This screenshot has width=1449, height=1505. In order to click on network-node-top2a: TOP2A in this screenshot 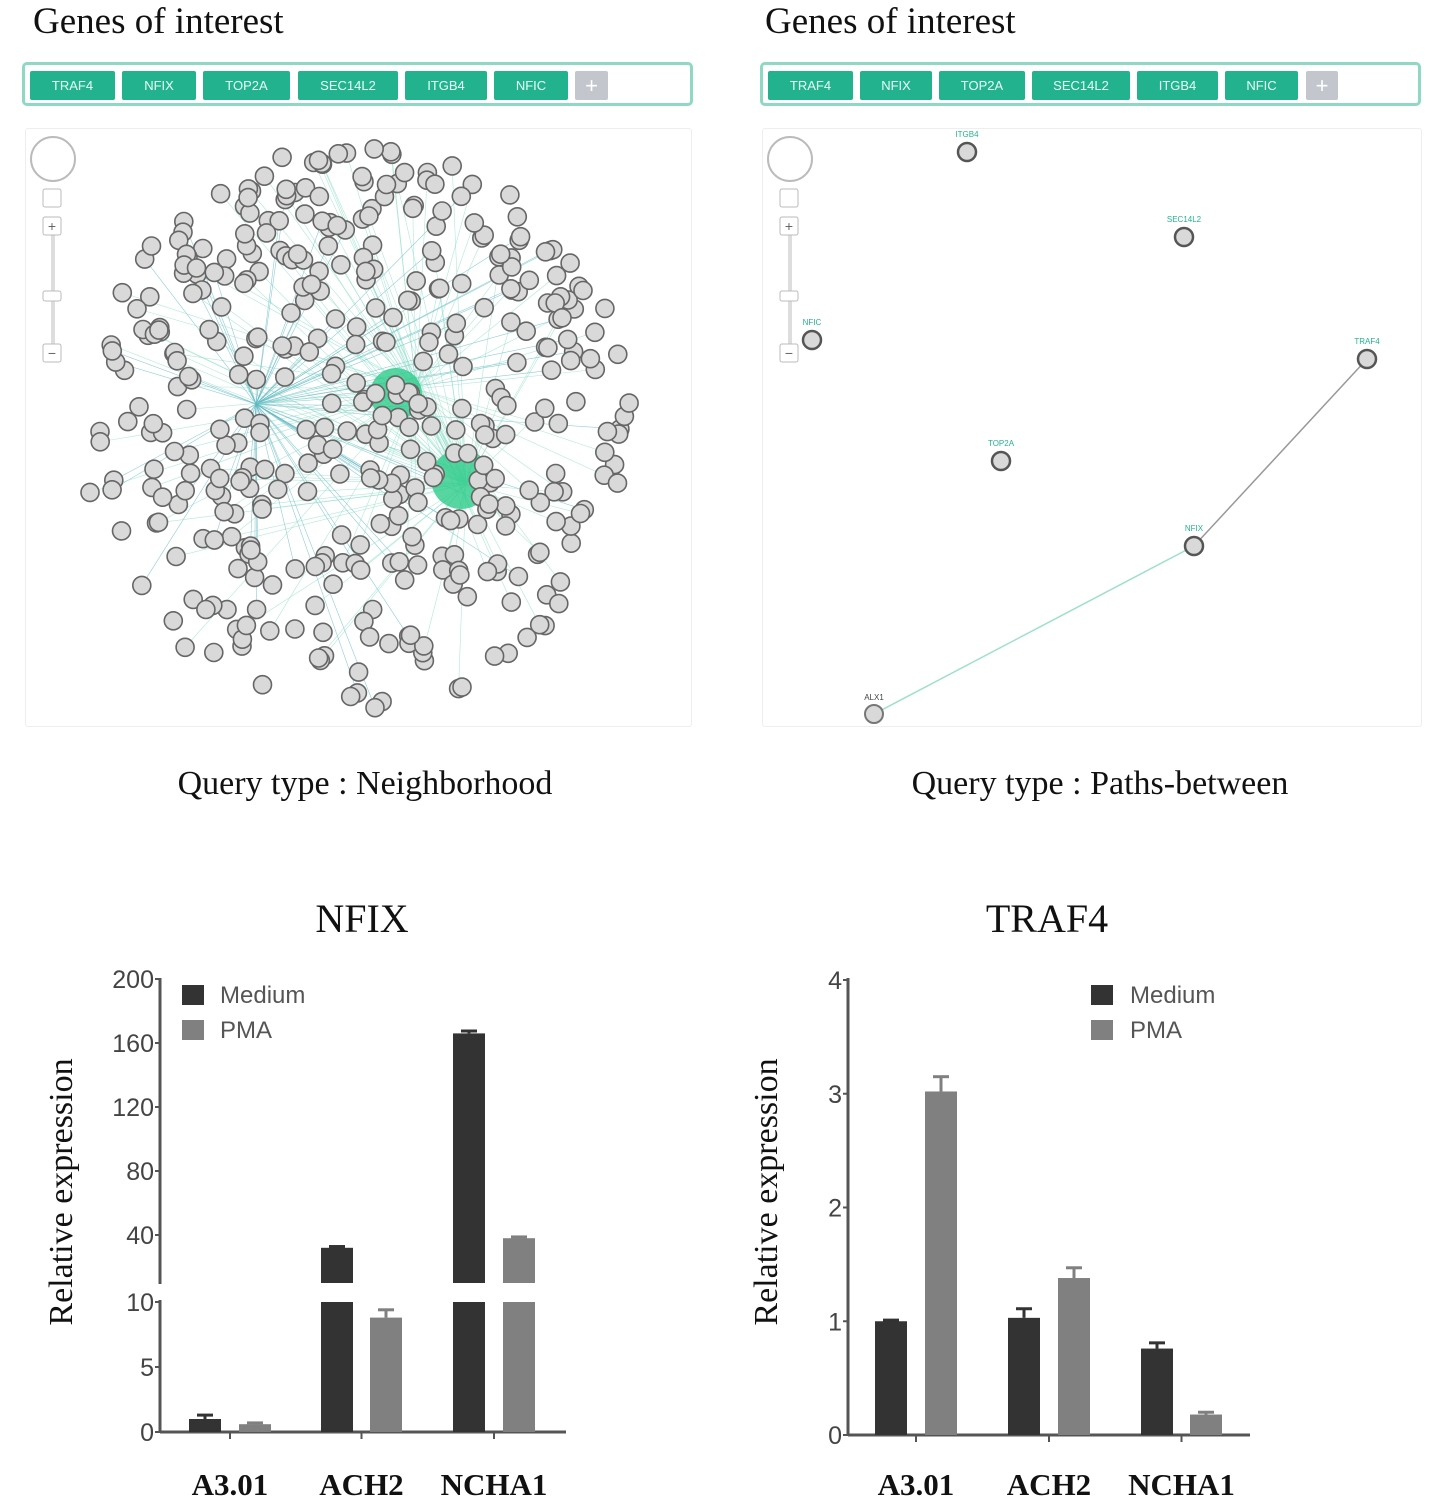, I will do `click(1001, 455)`.